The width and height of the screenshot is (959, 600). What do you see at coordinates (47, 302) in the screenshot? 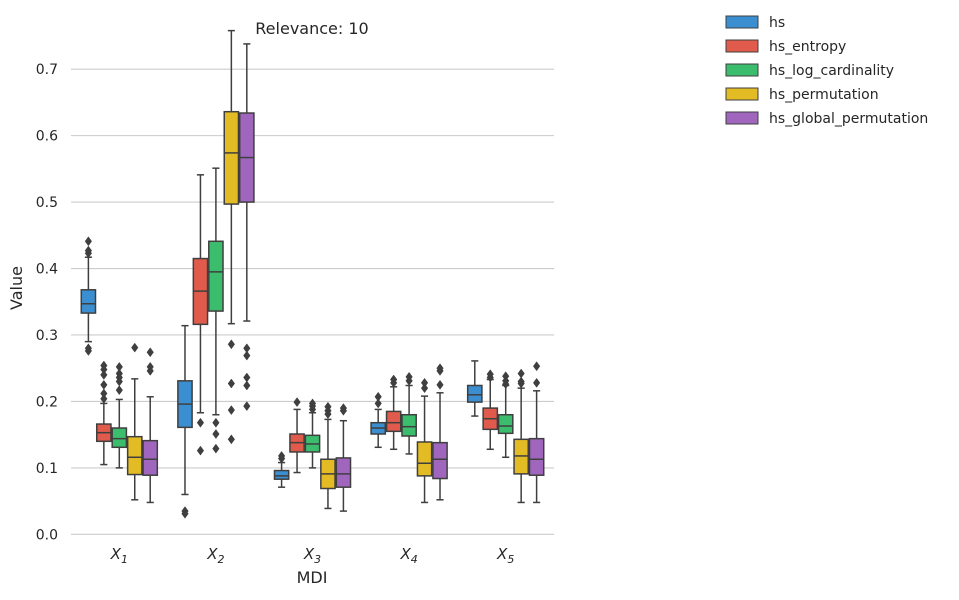
I see `y-axis-ticks: 0.0 0.1 0.2 0.3 0.4 0.5 0.6 0.7` at bounding box center [47, 302].